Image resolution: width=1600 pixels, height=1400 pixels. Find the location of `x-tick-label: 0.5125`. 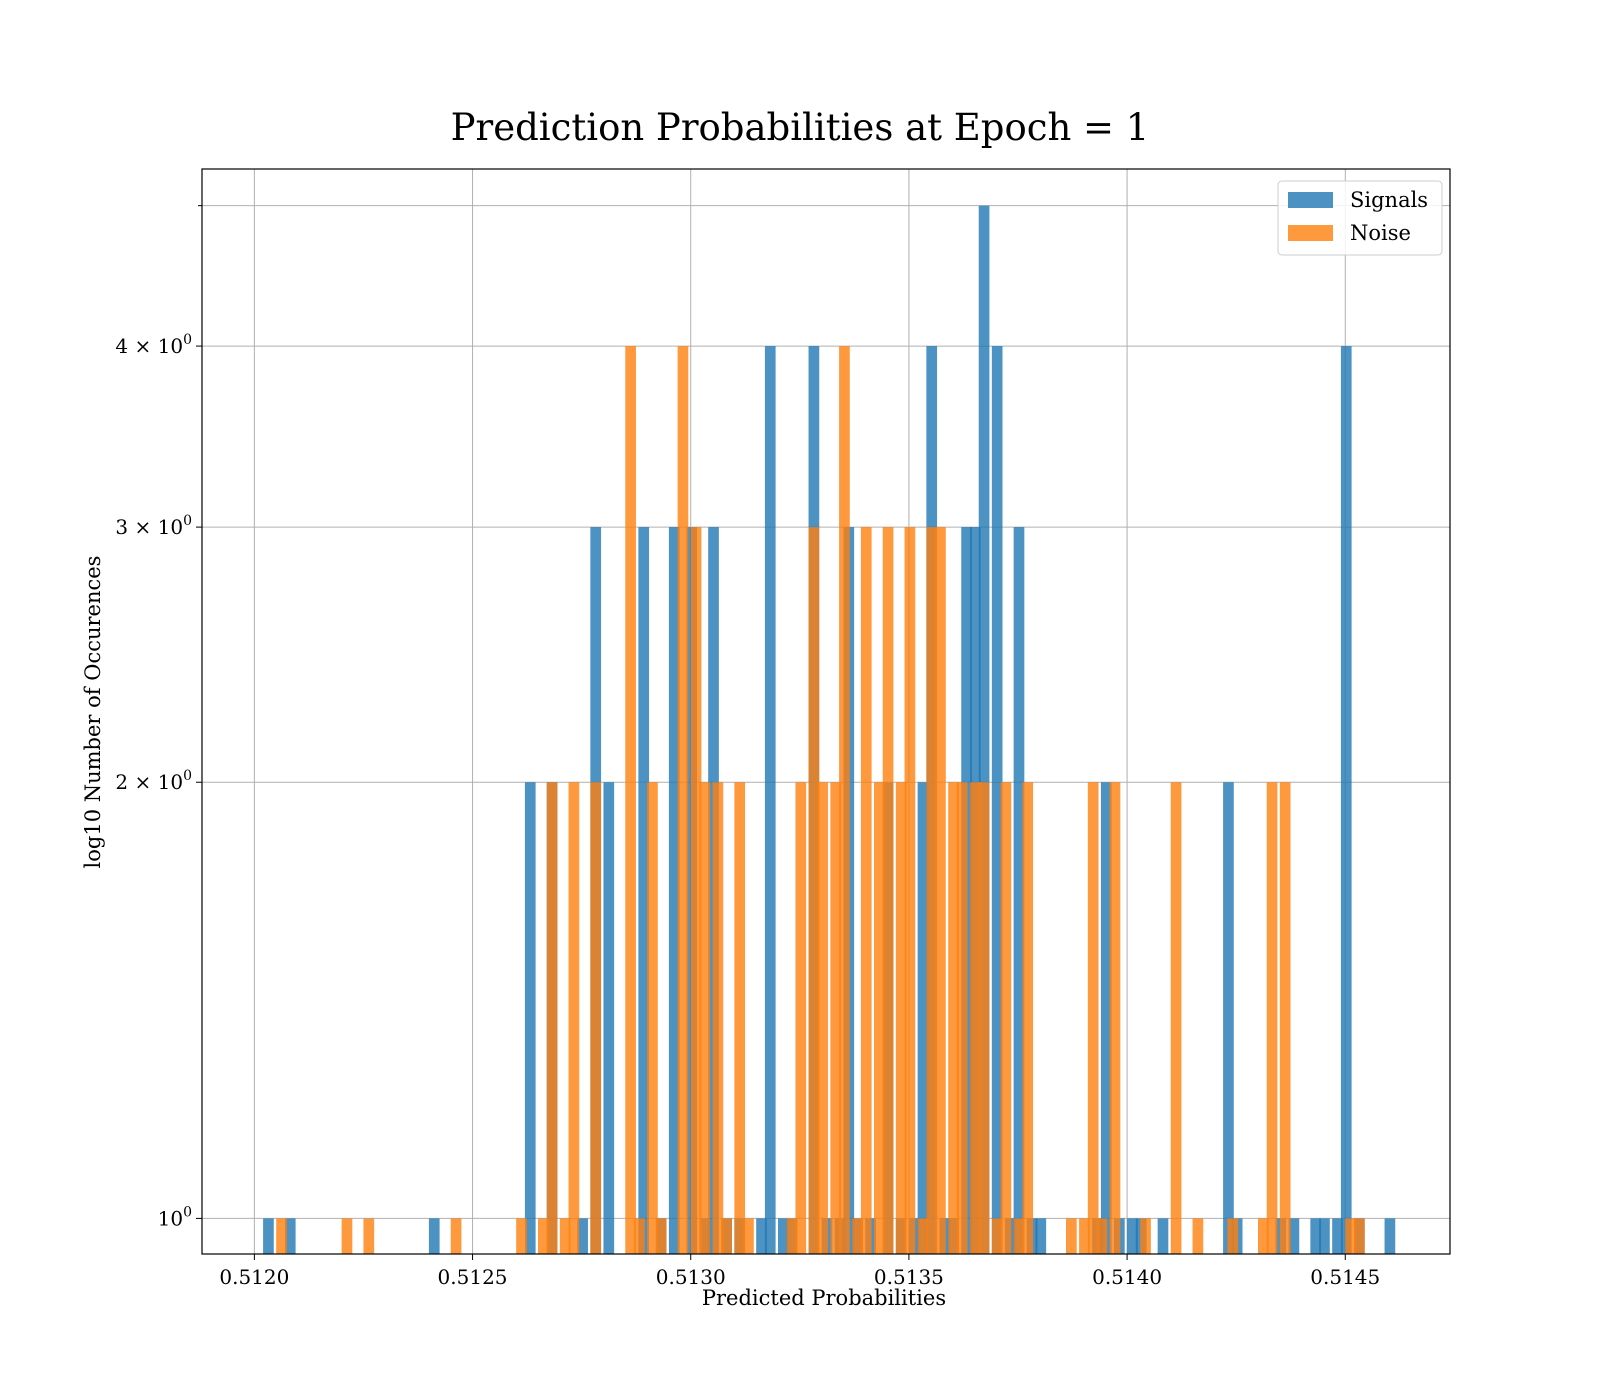

x-tick-label: 0.5125 is located at coordinates (473, 1277).